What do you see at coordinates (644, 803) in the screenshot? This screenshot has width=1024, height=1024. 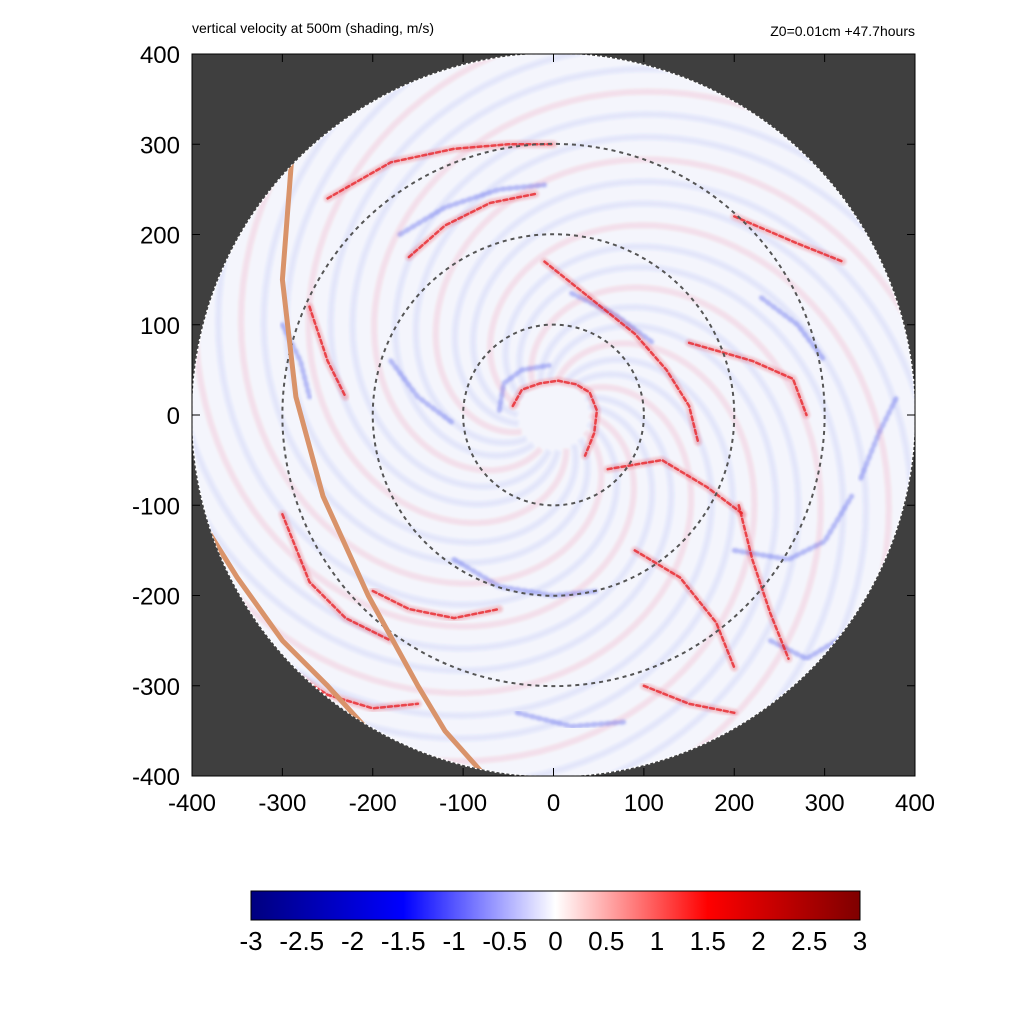 I see `x-tick-label: 100` at bounding box center [644, 803].